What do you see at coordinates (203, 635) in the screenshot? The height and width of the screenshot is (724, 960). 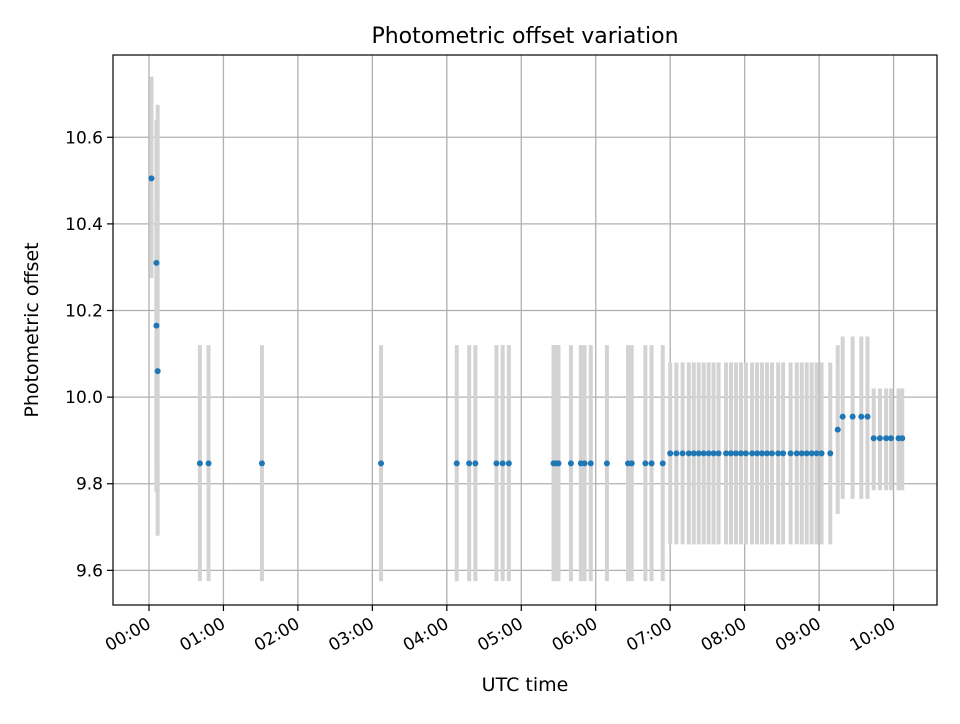 I see `x-tick-label: 01:00` at bounding box center [203, 635].